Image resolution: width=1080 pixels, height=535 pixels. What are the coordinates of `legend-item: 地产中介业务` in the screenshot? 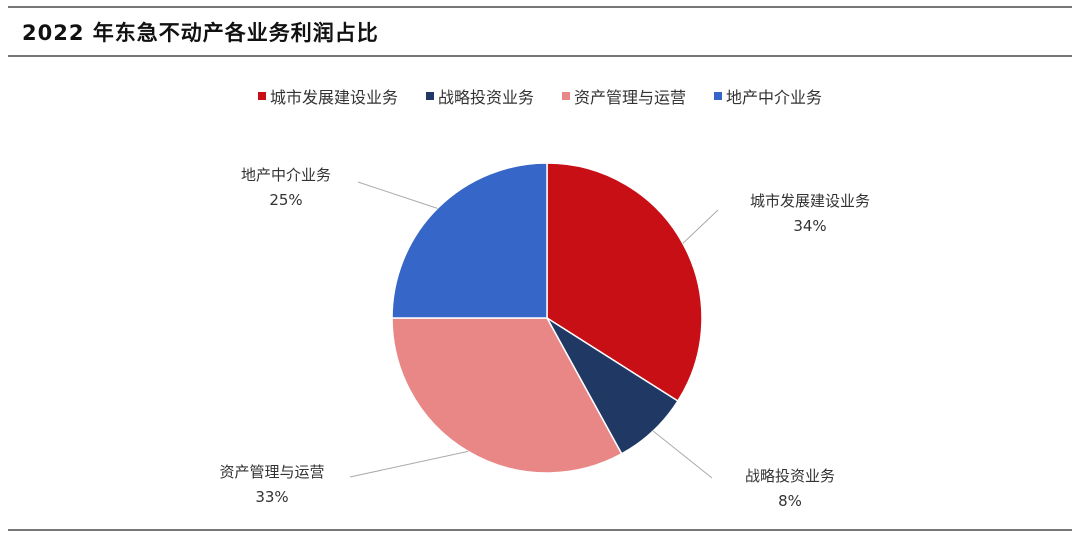 It's located at (768, 96).